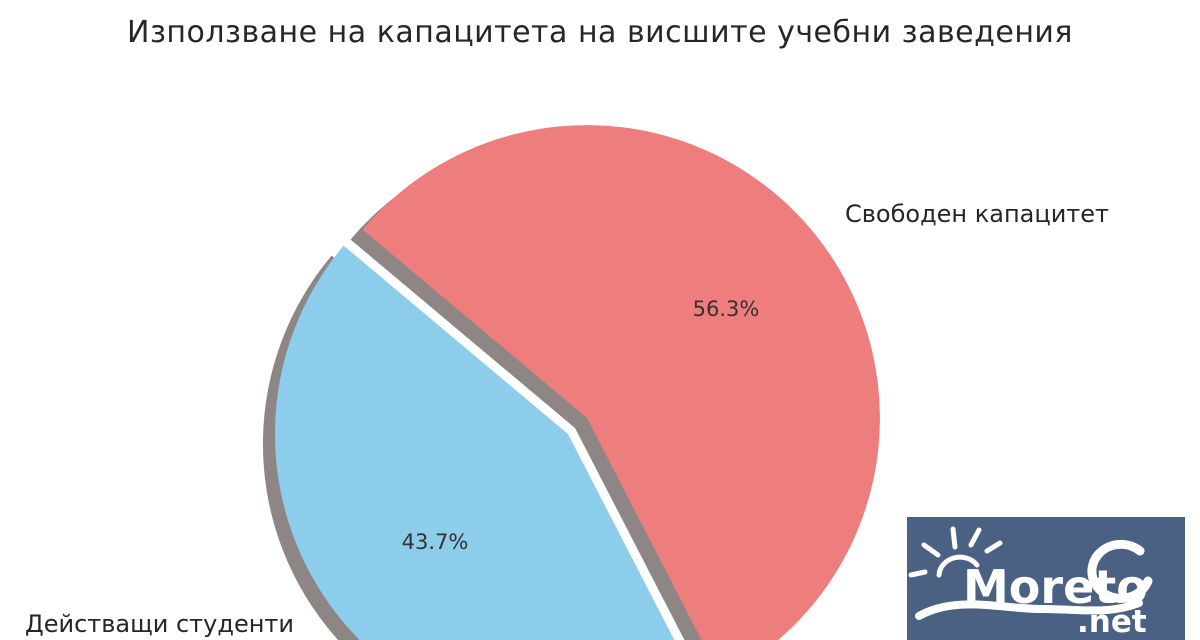  I want to click on wave-icon, so click(1029, 609).